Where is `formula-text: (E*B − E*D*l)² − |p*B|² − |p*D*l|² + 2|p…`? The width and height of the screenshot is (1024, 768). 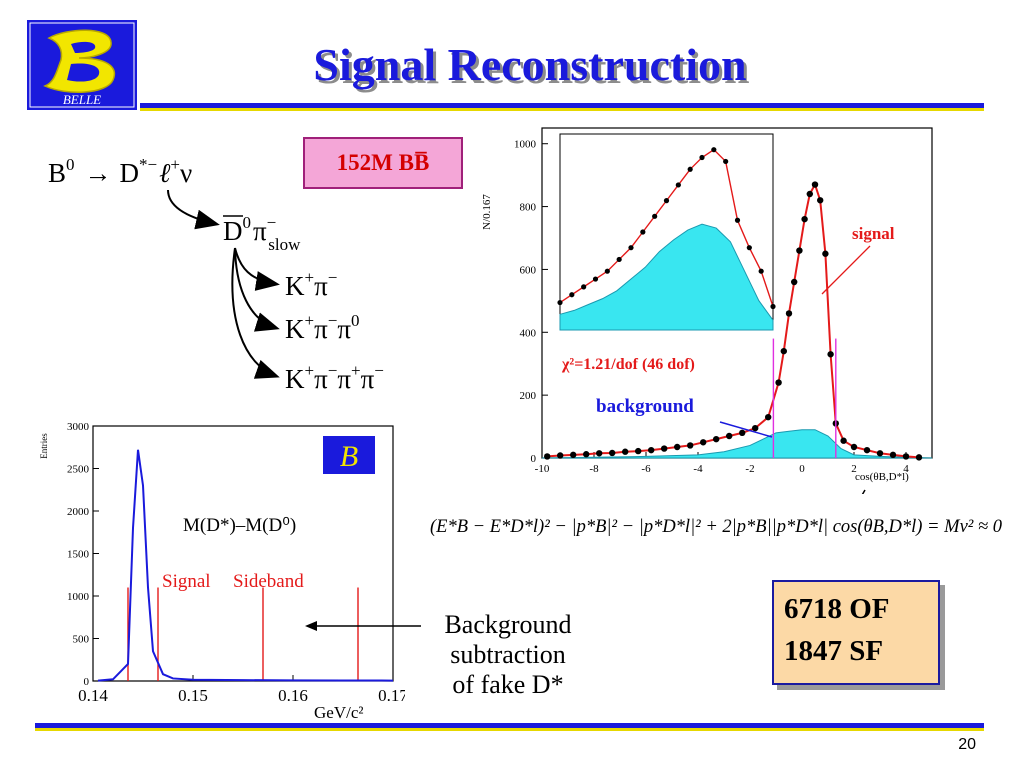
formula-text: (E*B − E*D*l)² − |p*B|² − |p*D*l|² + 2|p… is located at coordinates (716, 526).